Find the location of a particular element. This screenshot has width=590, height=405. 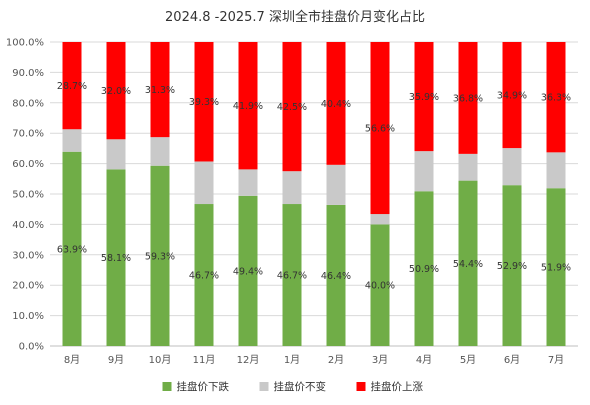

x-tick-label: 9月 is located at coordinates (116, 360).